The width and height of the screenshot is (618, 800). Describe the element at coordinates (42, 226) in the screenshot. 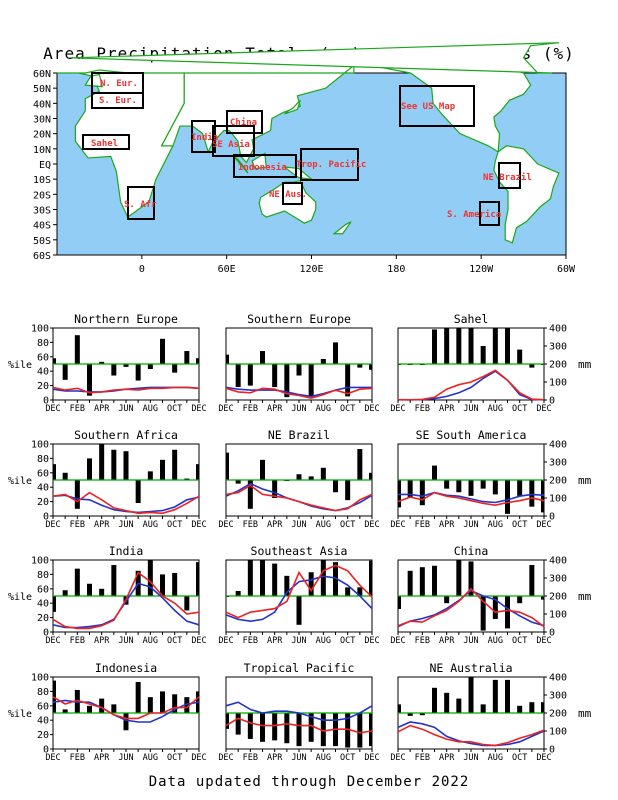

I see `lat-tick-label: 40S` at that location.